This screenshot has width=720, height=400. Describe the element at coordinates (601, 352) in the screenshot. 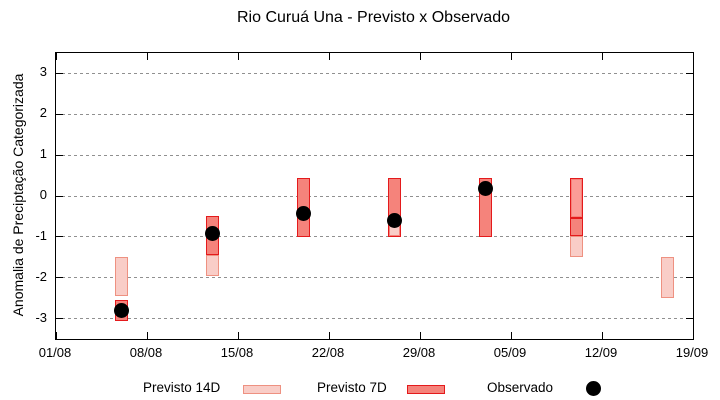

I see `x-tick-label: 12/09` at that location.